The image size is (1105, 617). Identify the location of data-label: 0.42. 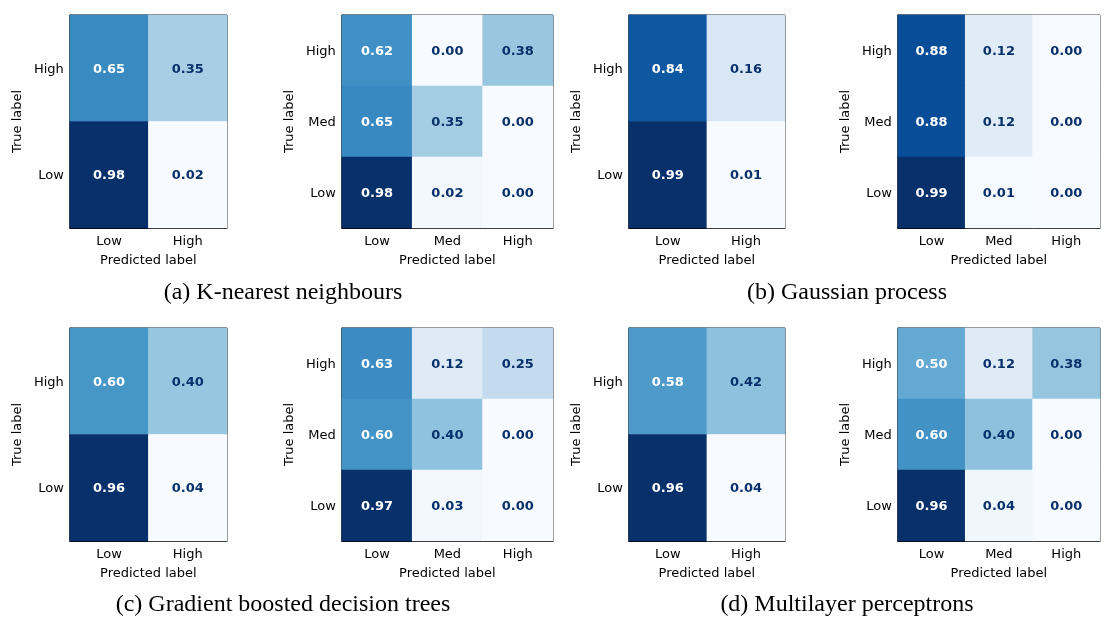
(745, 381).